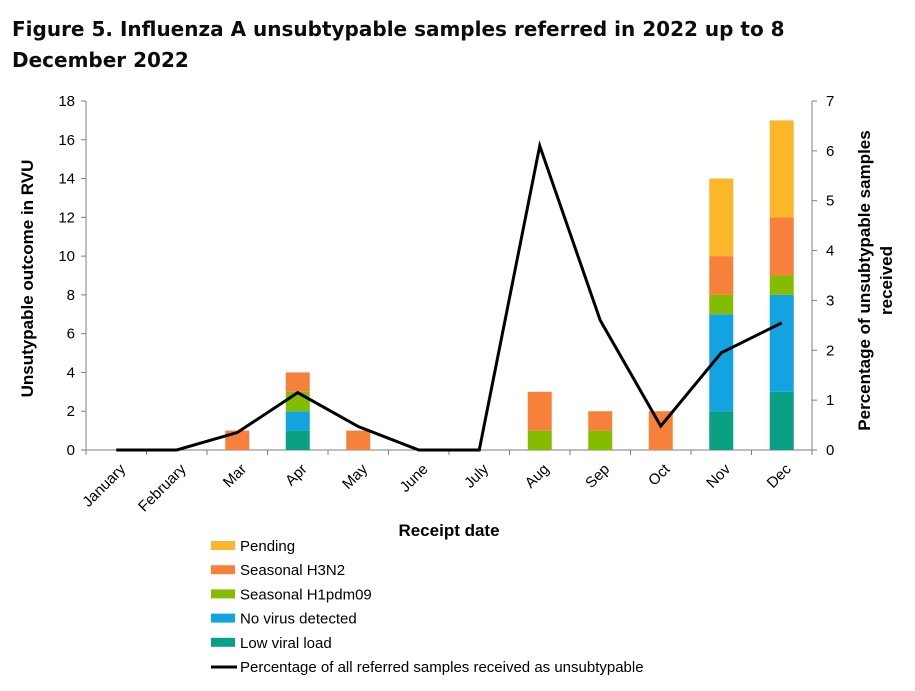  Describe the element at coordinates (597, 476) in the screenshot. I see `x-tick-label: Sep` at that location.